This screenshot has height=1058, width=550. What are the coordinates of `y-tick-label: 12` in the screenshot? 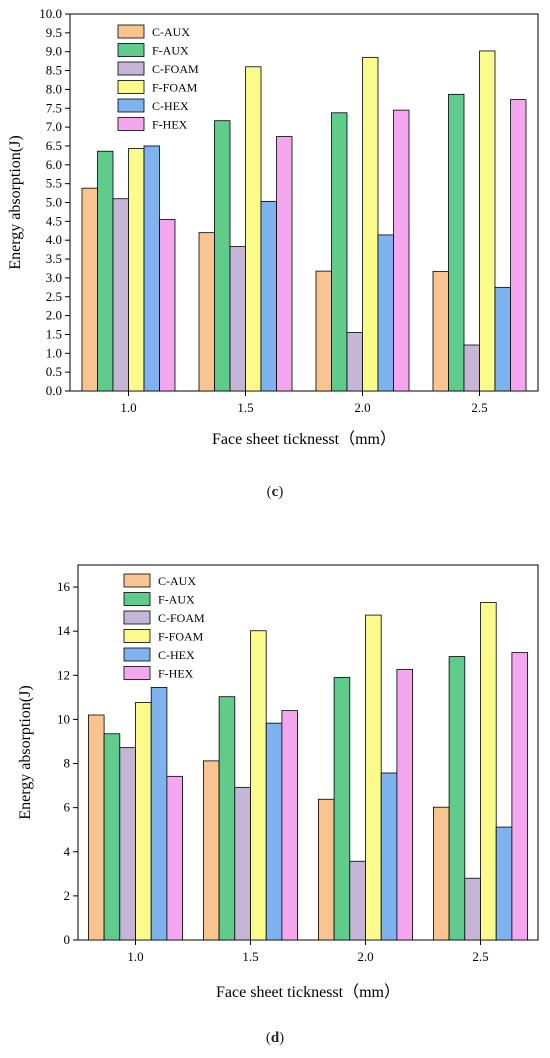 It's located at (63, 674).